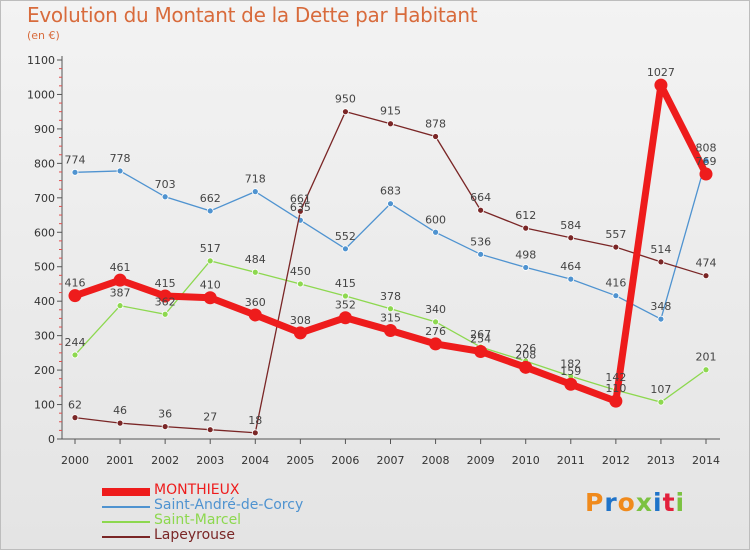 The image size is (750, 550). What do you see at coordinates (706, 460) in the screenshot?
I see `x-tick-label: 2014` at bounding box center [706, 460].